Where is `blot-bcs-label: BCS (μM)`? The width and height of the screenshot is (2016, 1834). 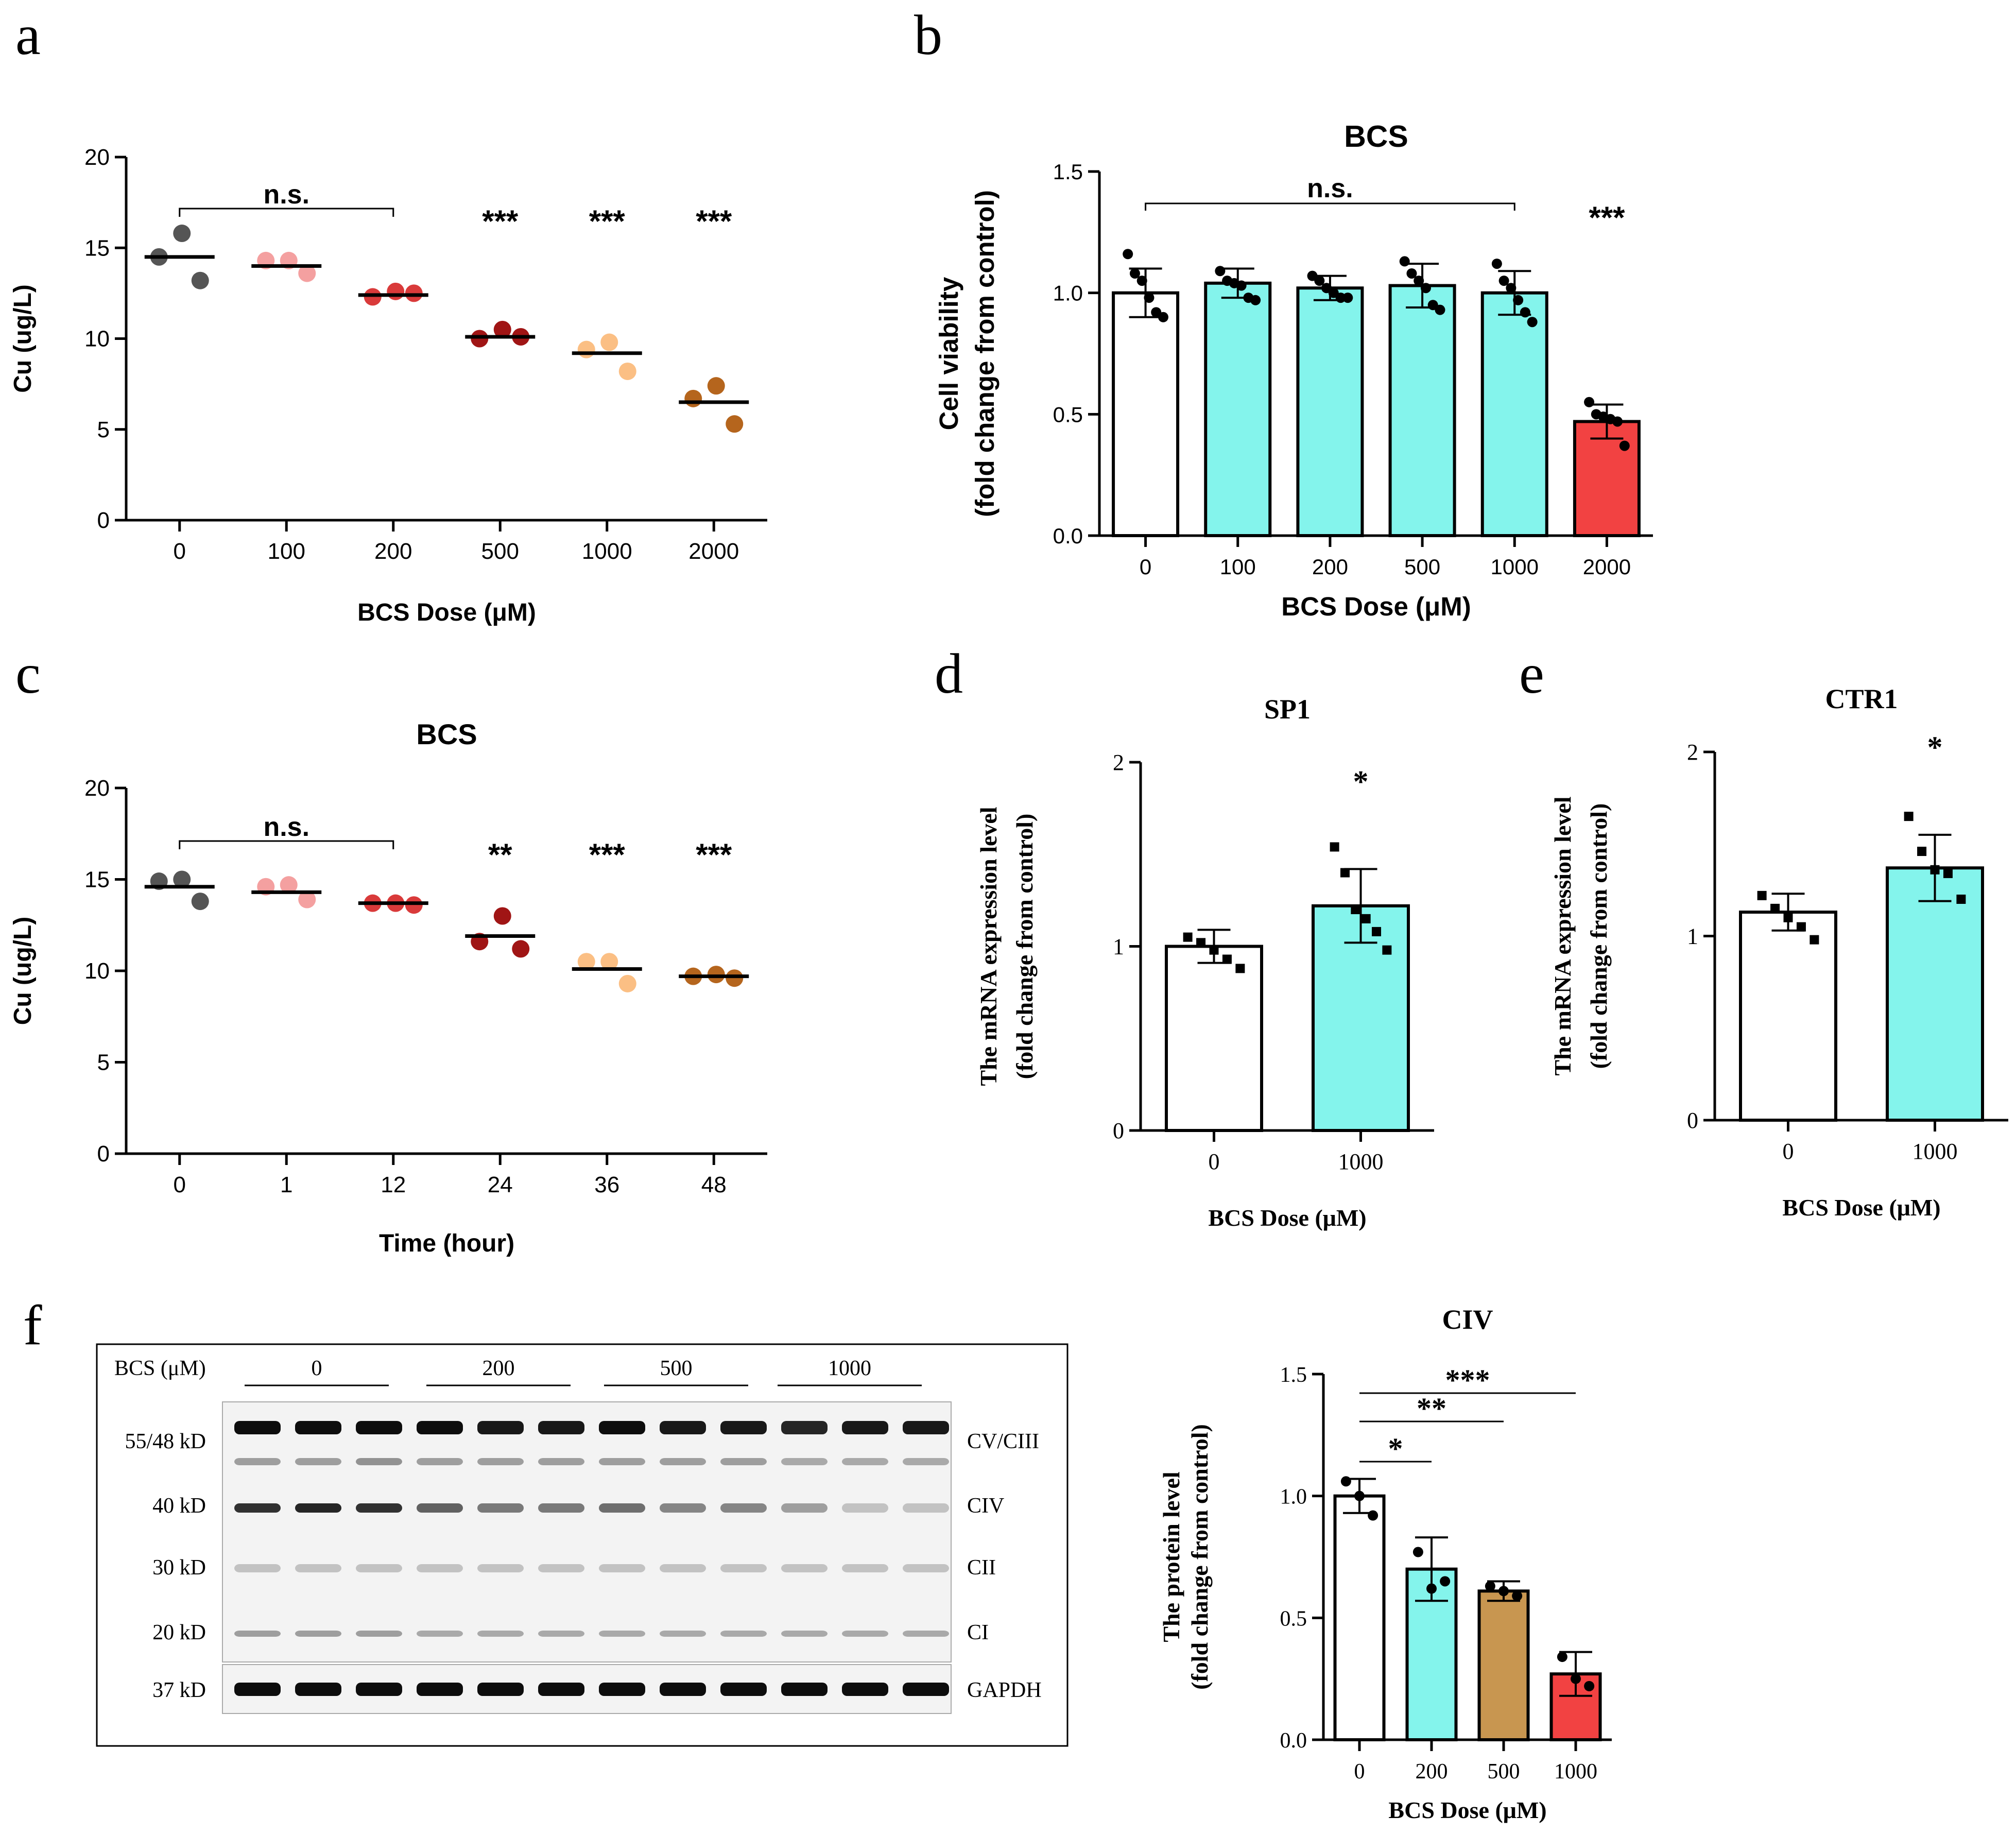
blot-bcs-label: BCS (μM) is located at coordinates (160, 1369).